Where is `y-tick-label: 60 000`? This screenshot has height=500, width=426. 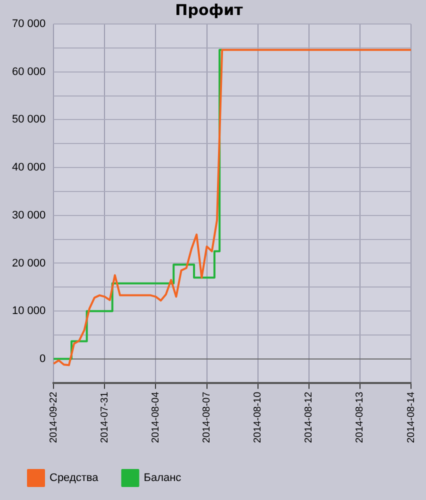
y-tick-label: 60 000 is located at coordinates (29, 72).